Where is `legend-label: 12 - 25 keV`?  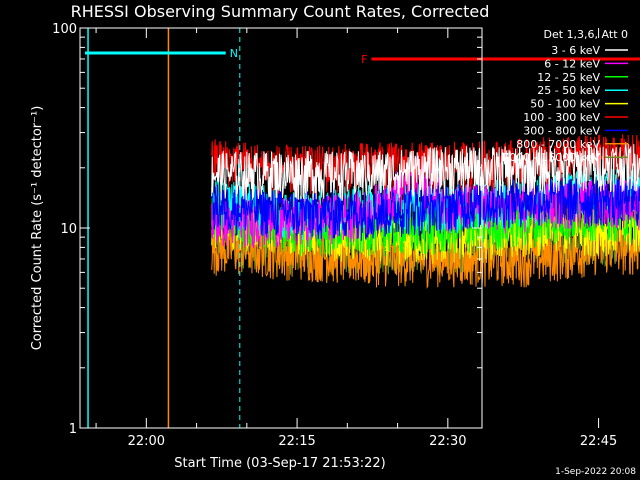
legend-label: 12 - 25 keV is located at coordinates (568, 77).